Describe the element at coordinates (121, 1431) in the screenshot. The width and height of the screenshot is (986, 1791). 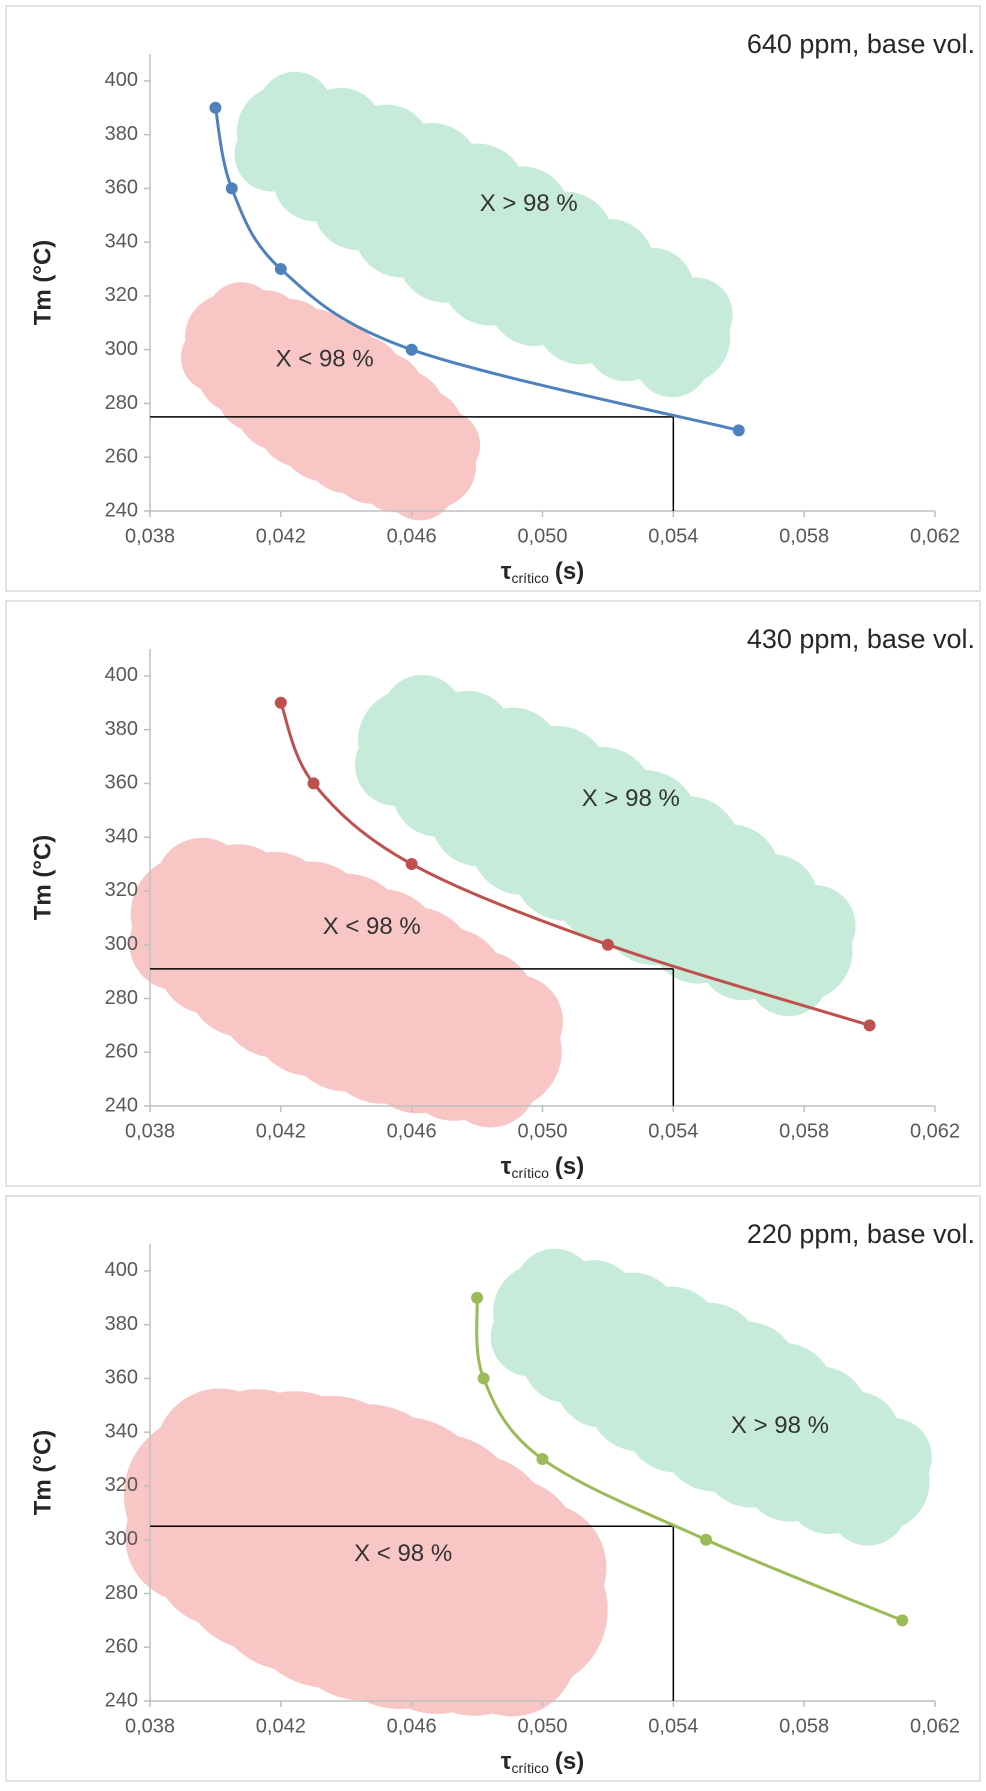
I see `y-tick-label: 340` at that location.